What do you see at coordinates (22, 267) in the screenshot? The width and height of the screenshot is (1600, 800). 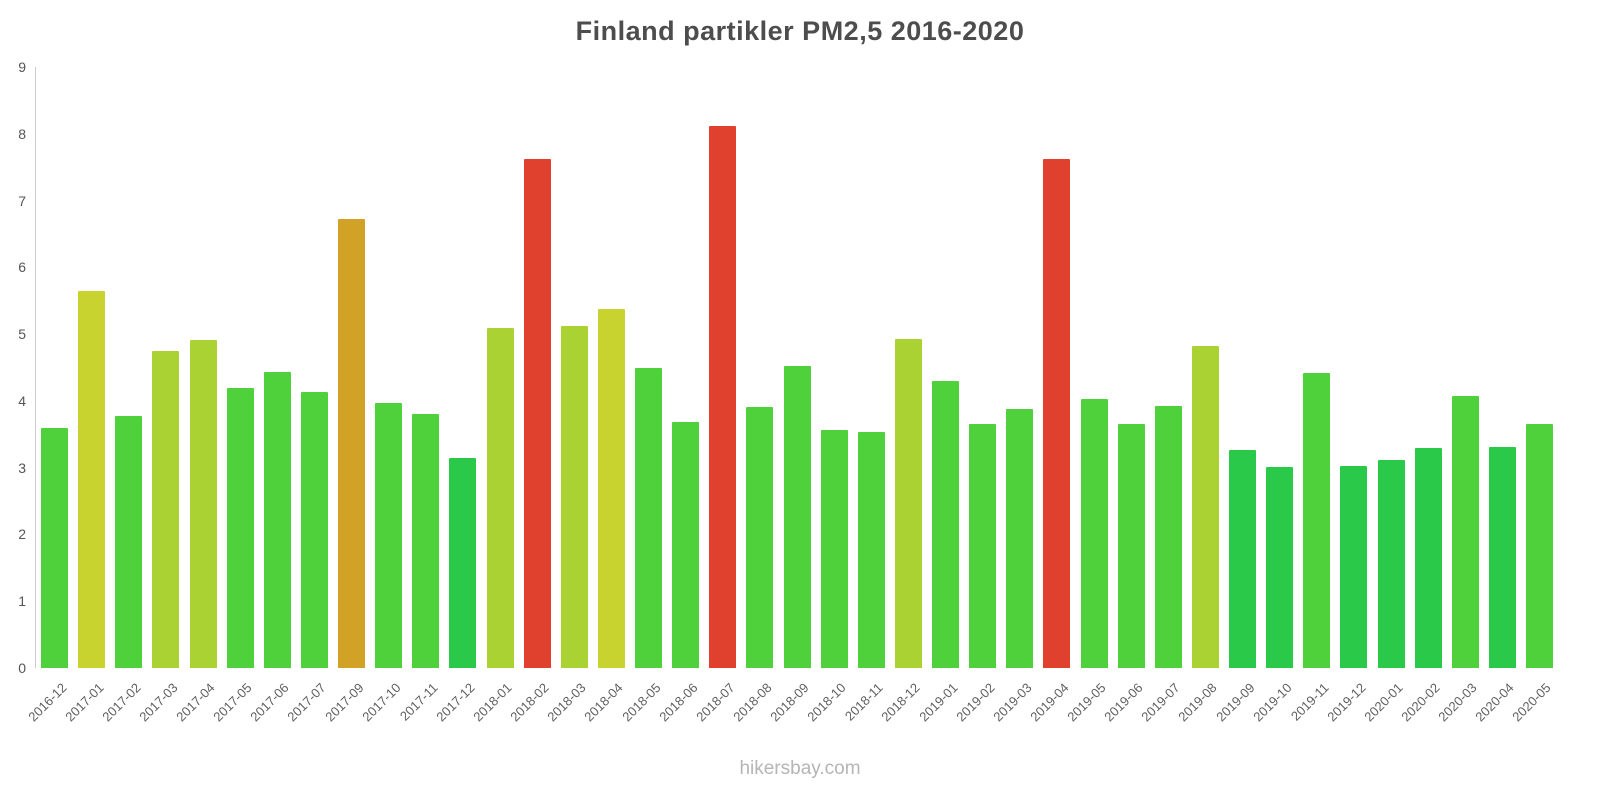 I see `y-tick-label: 6` at bounding box center [22, 267].